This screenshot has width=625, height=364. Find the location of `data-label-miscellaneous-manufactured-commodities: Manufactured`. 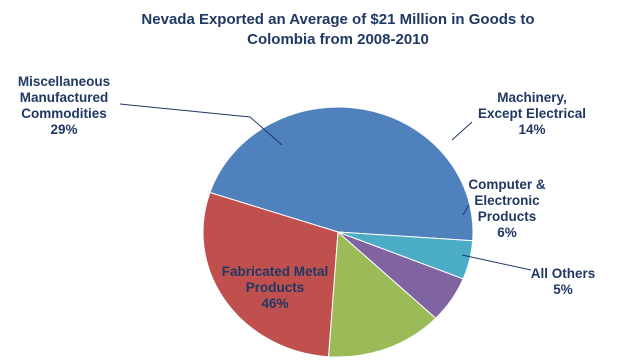

data-label-miscellaneous-manufactured-commodities: Manufactured is located at coordinates (64, 97).